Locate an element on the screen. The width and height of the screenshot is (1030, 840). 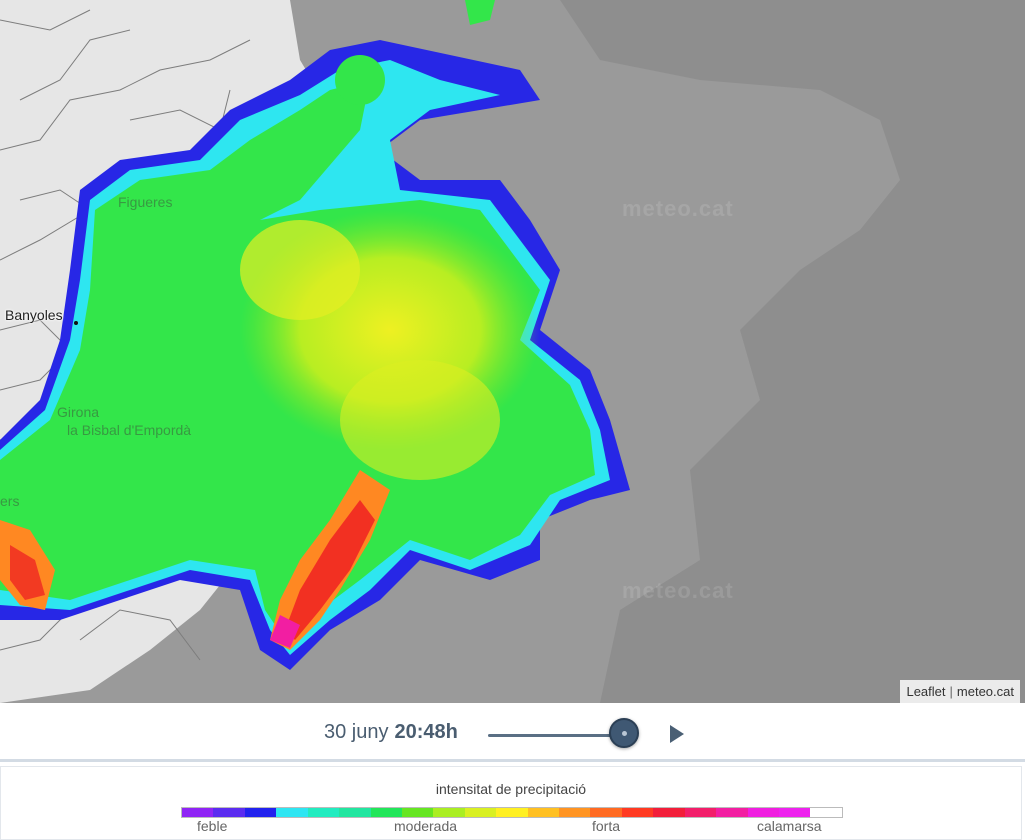
date-text: 30 juny is located at coordinates (356, 732).